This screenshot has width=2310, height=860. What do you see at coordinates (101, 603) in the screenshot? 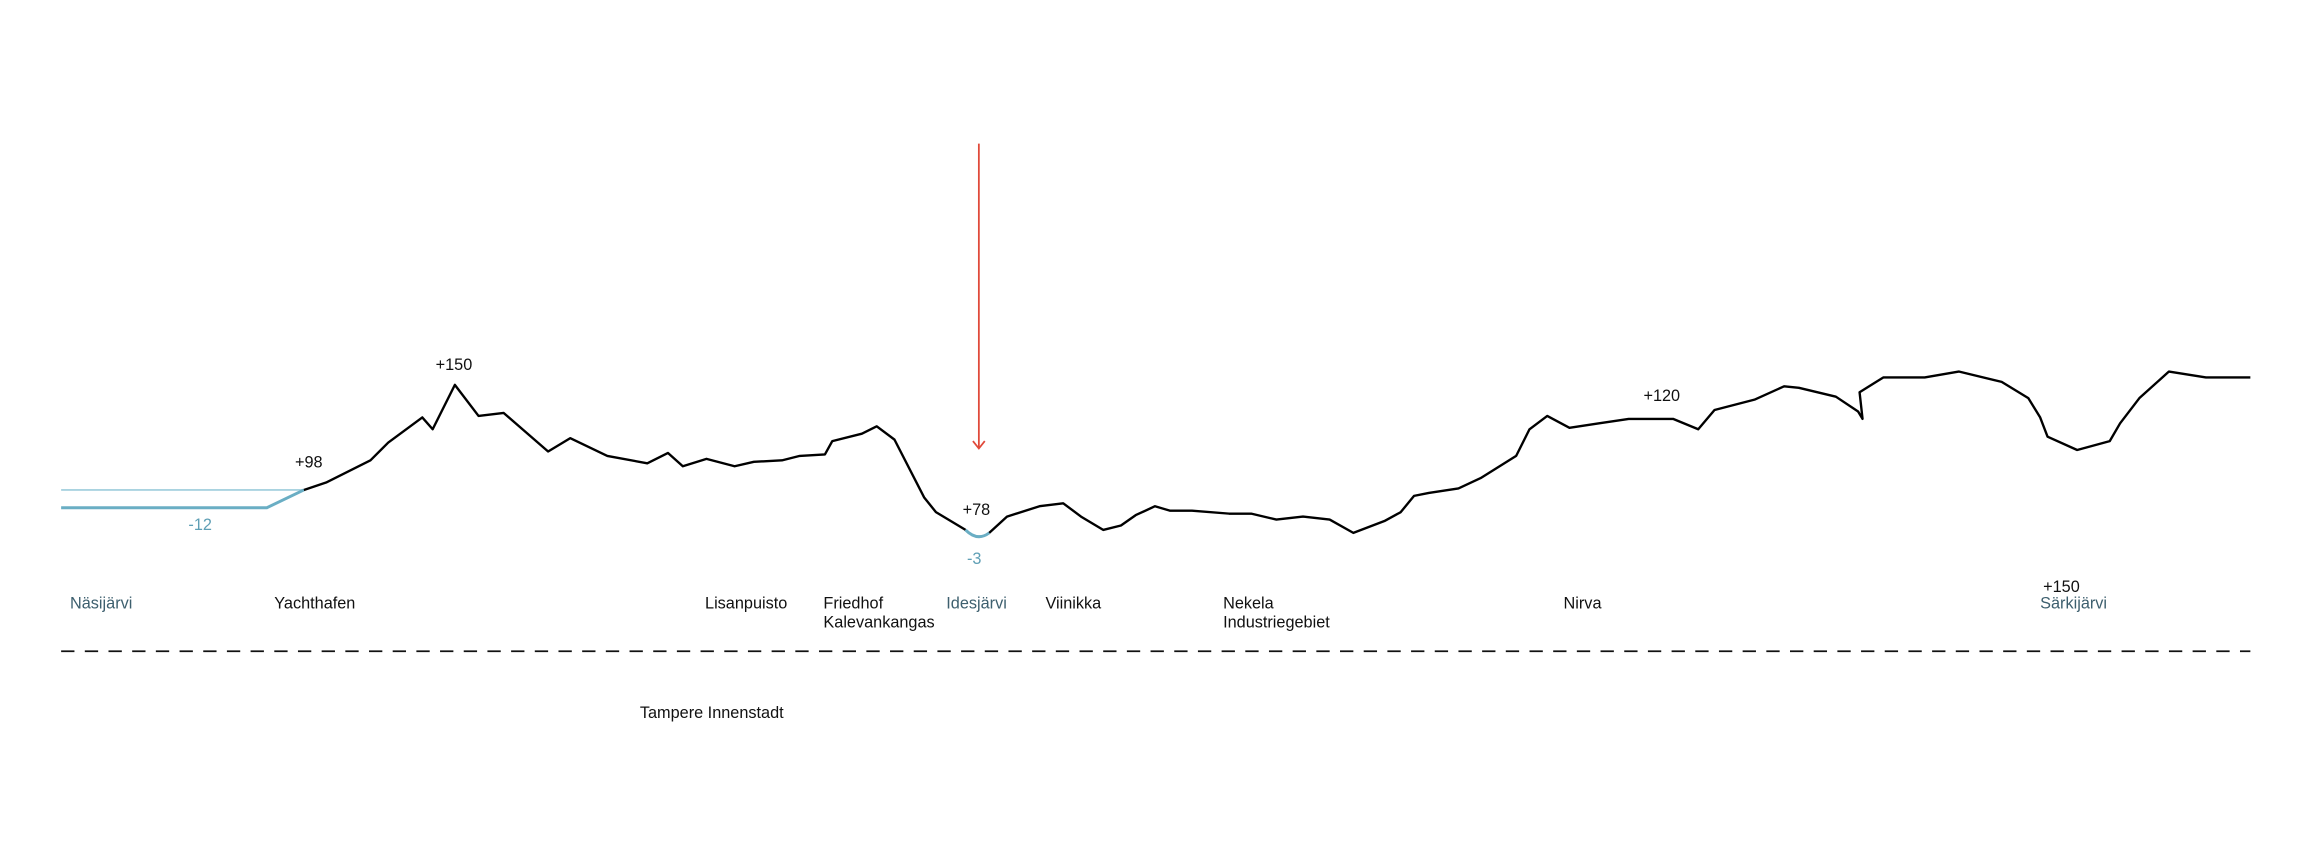
I see `place-label: Näsijärvi` at bounding box center [101, 603].